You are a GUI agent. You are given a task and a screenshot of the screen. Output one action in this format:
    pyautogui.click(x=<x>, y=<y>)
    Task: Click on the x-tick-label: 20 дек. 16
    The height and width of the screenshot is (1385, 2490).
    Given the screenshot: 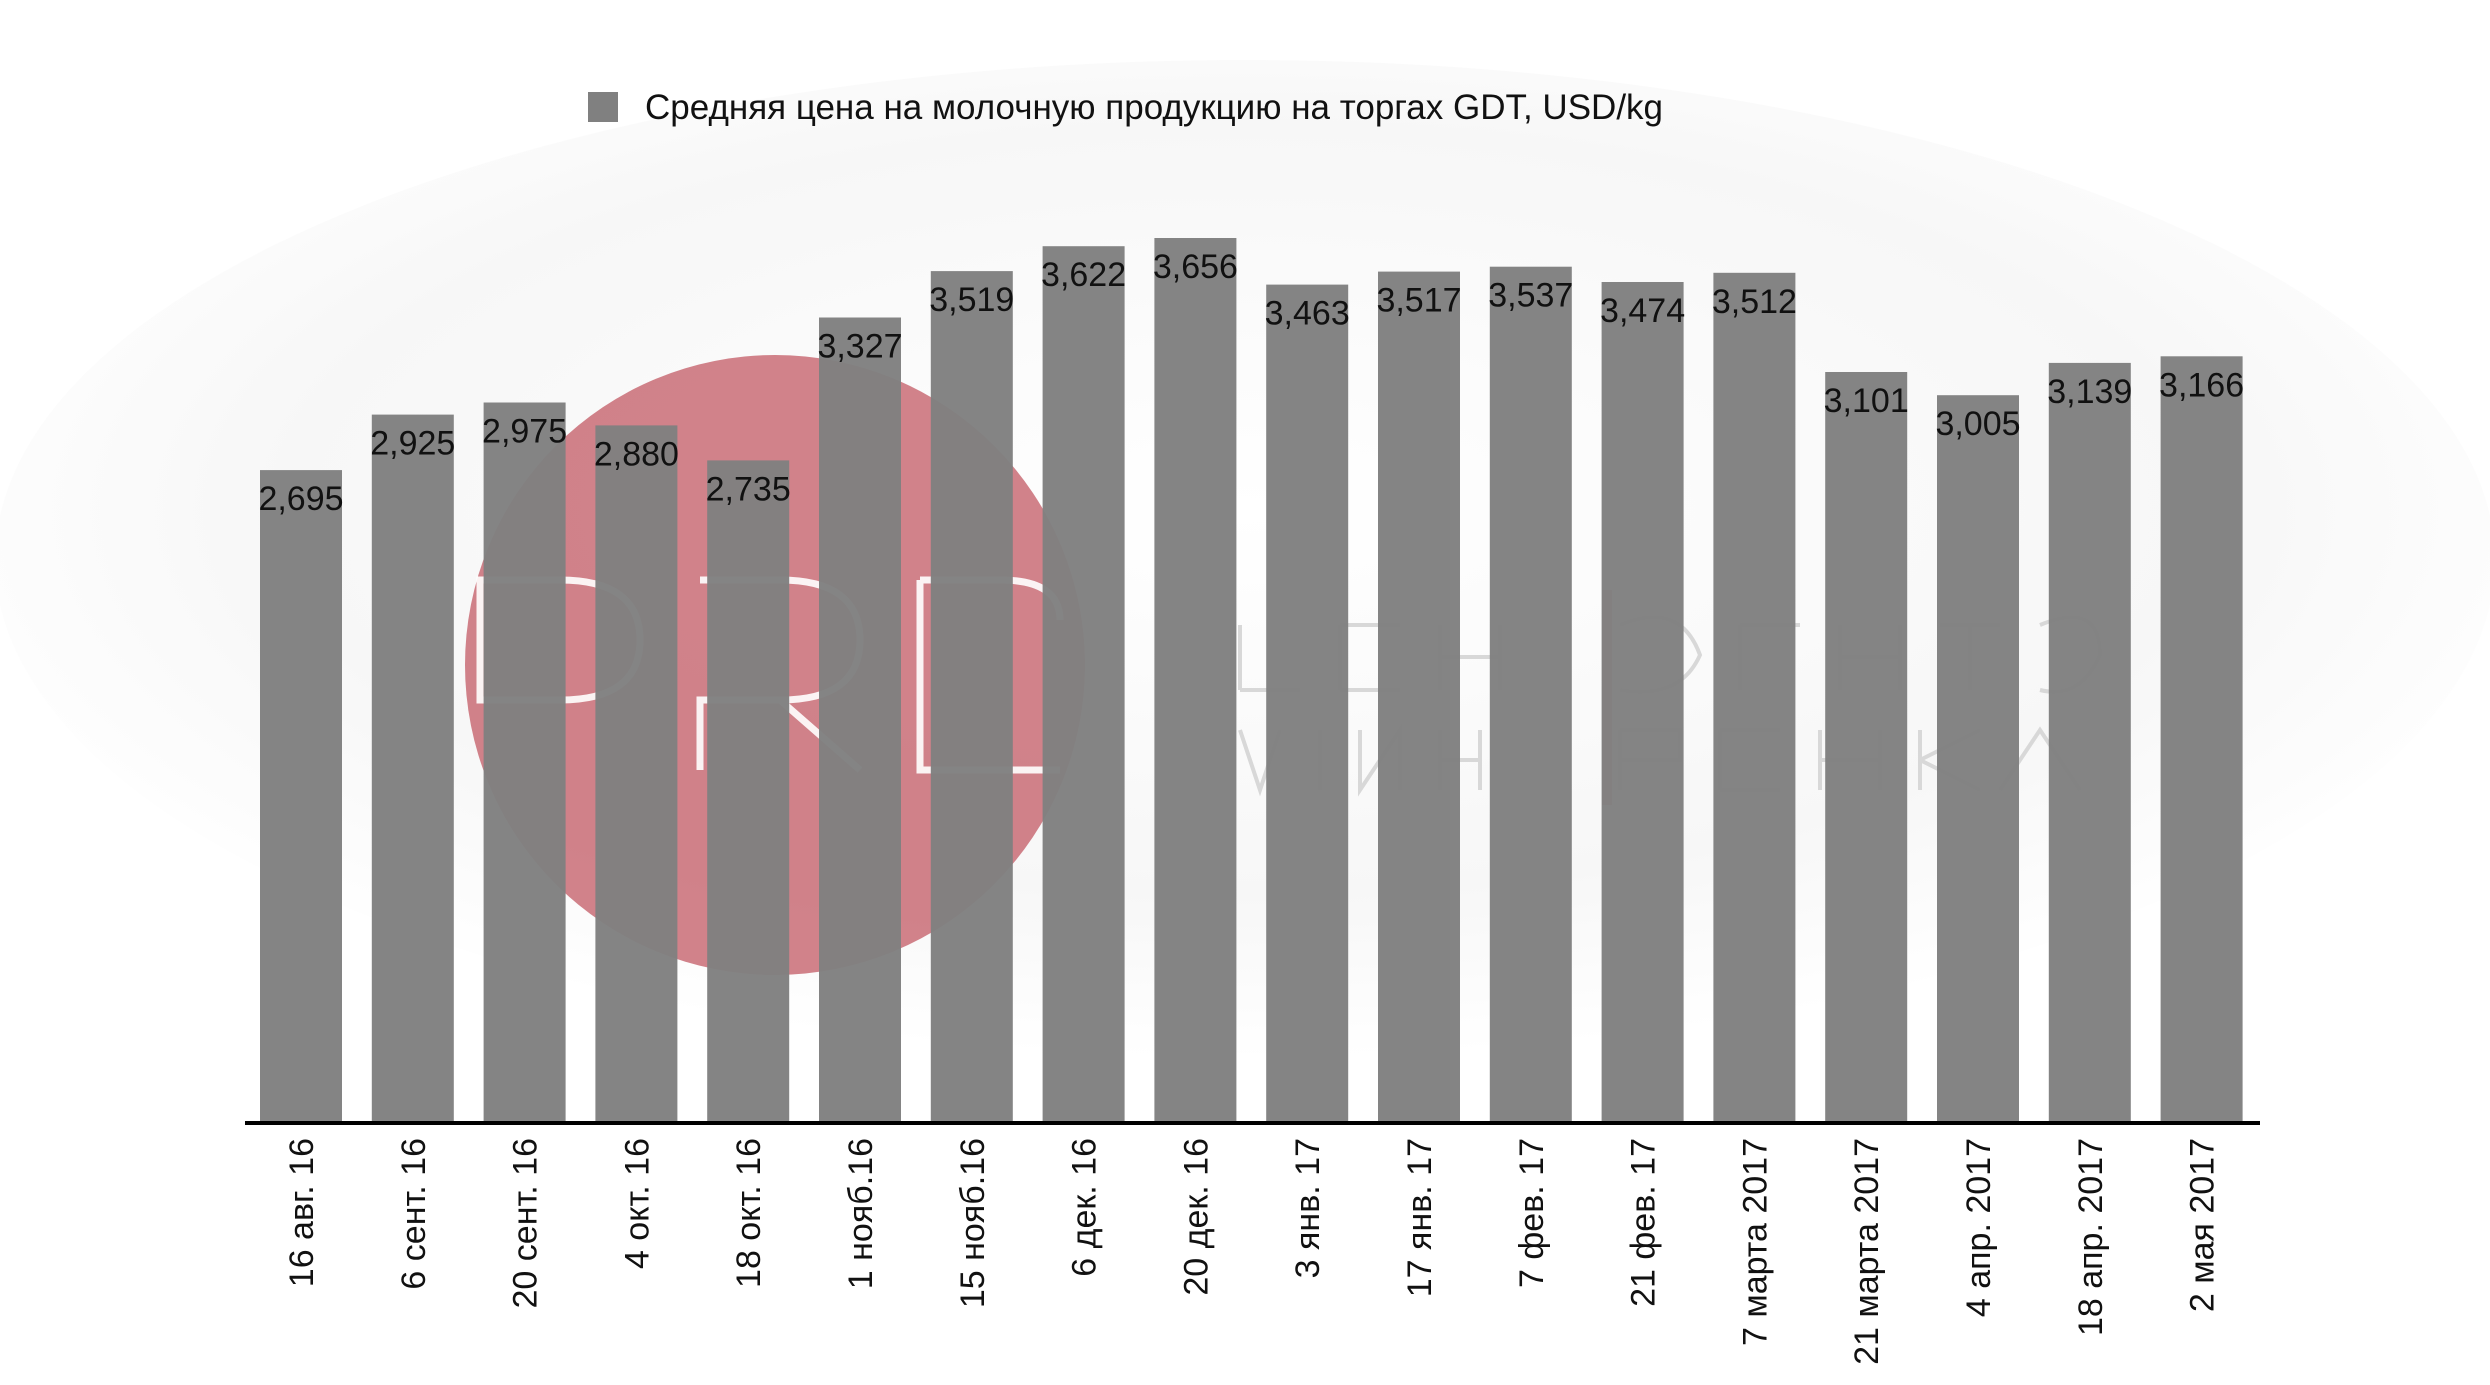 What is the action you would take?
    pyautogui.click(x=1196, y=1217)
    